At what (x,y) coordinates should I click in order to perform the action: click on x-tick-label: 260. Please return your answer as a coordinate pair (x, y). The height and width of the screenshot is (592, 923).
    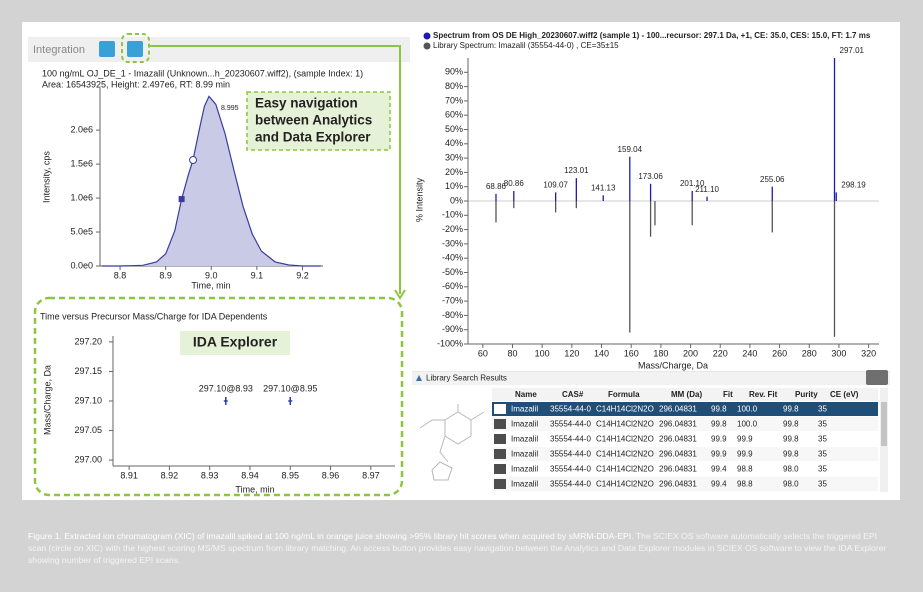
    Looking at the image, I should click on (779, 353).